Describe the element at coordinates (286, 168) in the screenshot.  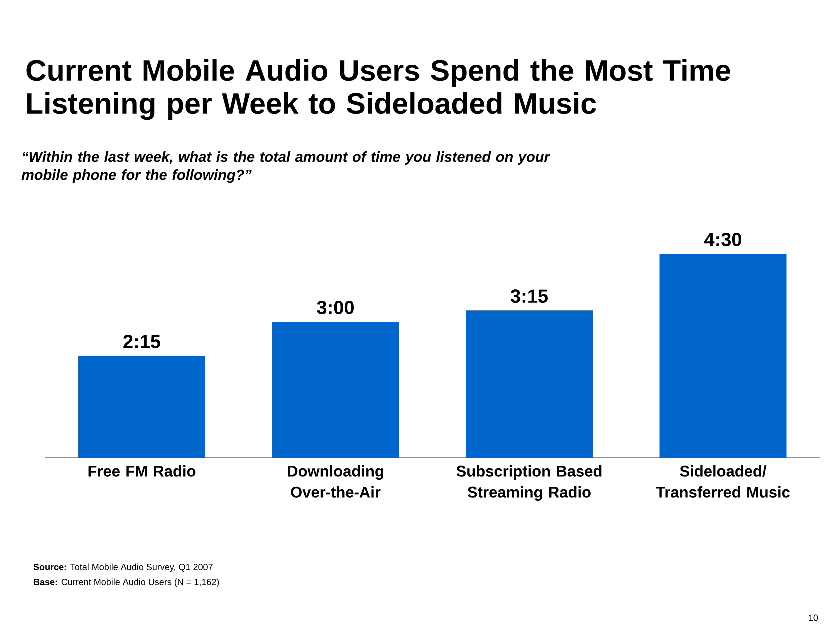
I see `chart-subtitle: “Within the last week, what is the total amount of time you listened on your mobile phone for the following?”` at that location.